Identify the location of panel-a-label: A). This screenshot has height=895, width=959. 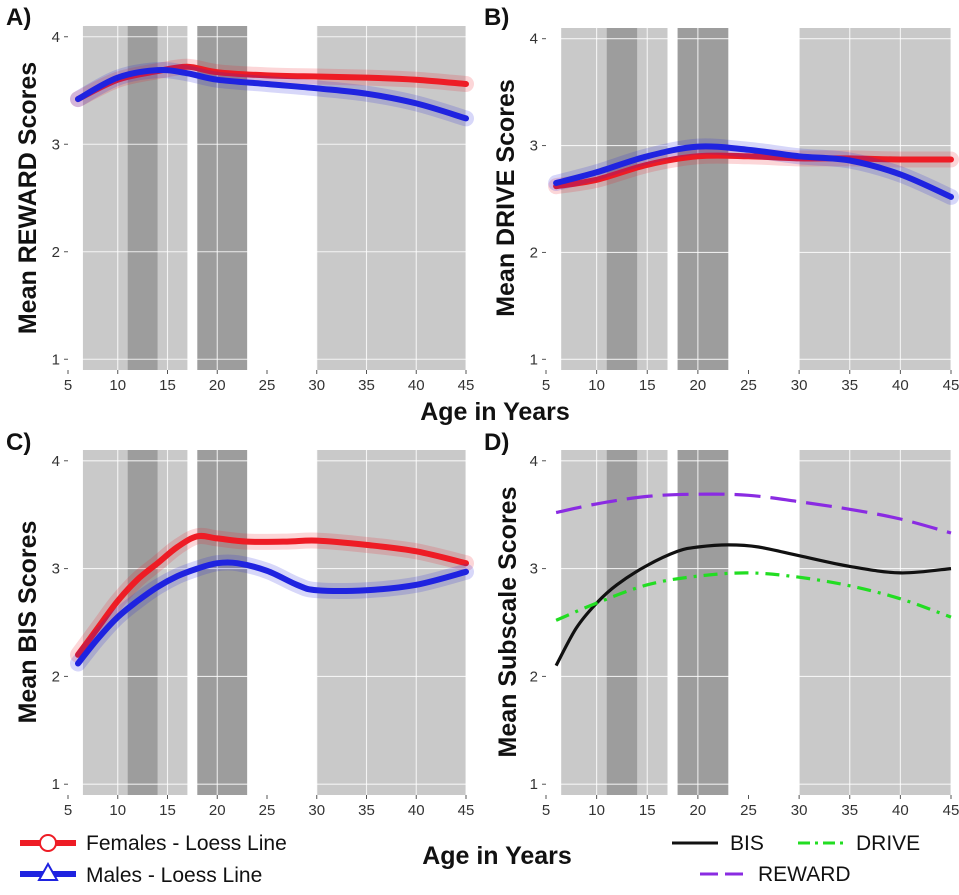
(18, 17).